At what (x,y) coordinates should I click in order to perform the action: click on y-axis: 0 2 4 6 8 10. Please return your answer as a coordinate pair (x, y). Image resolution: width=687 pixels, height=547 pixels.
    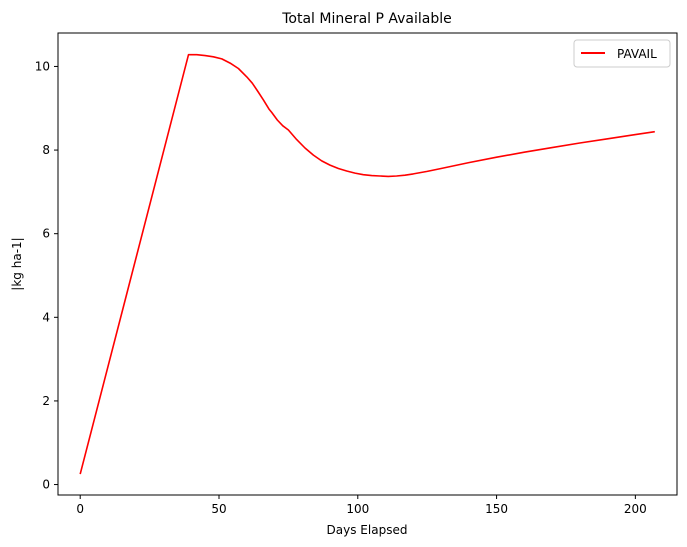
    Looking at the image, I should click on (46, 275).